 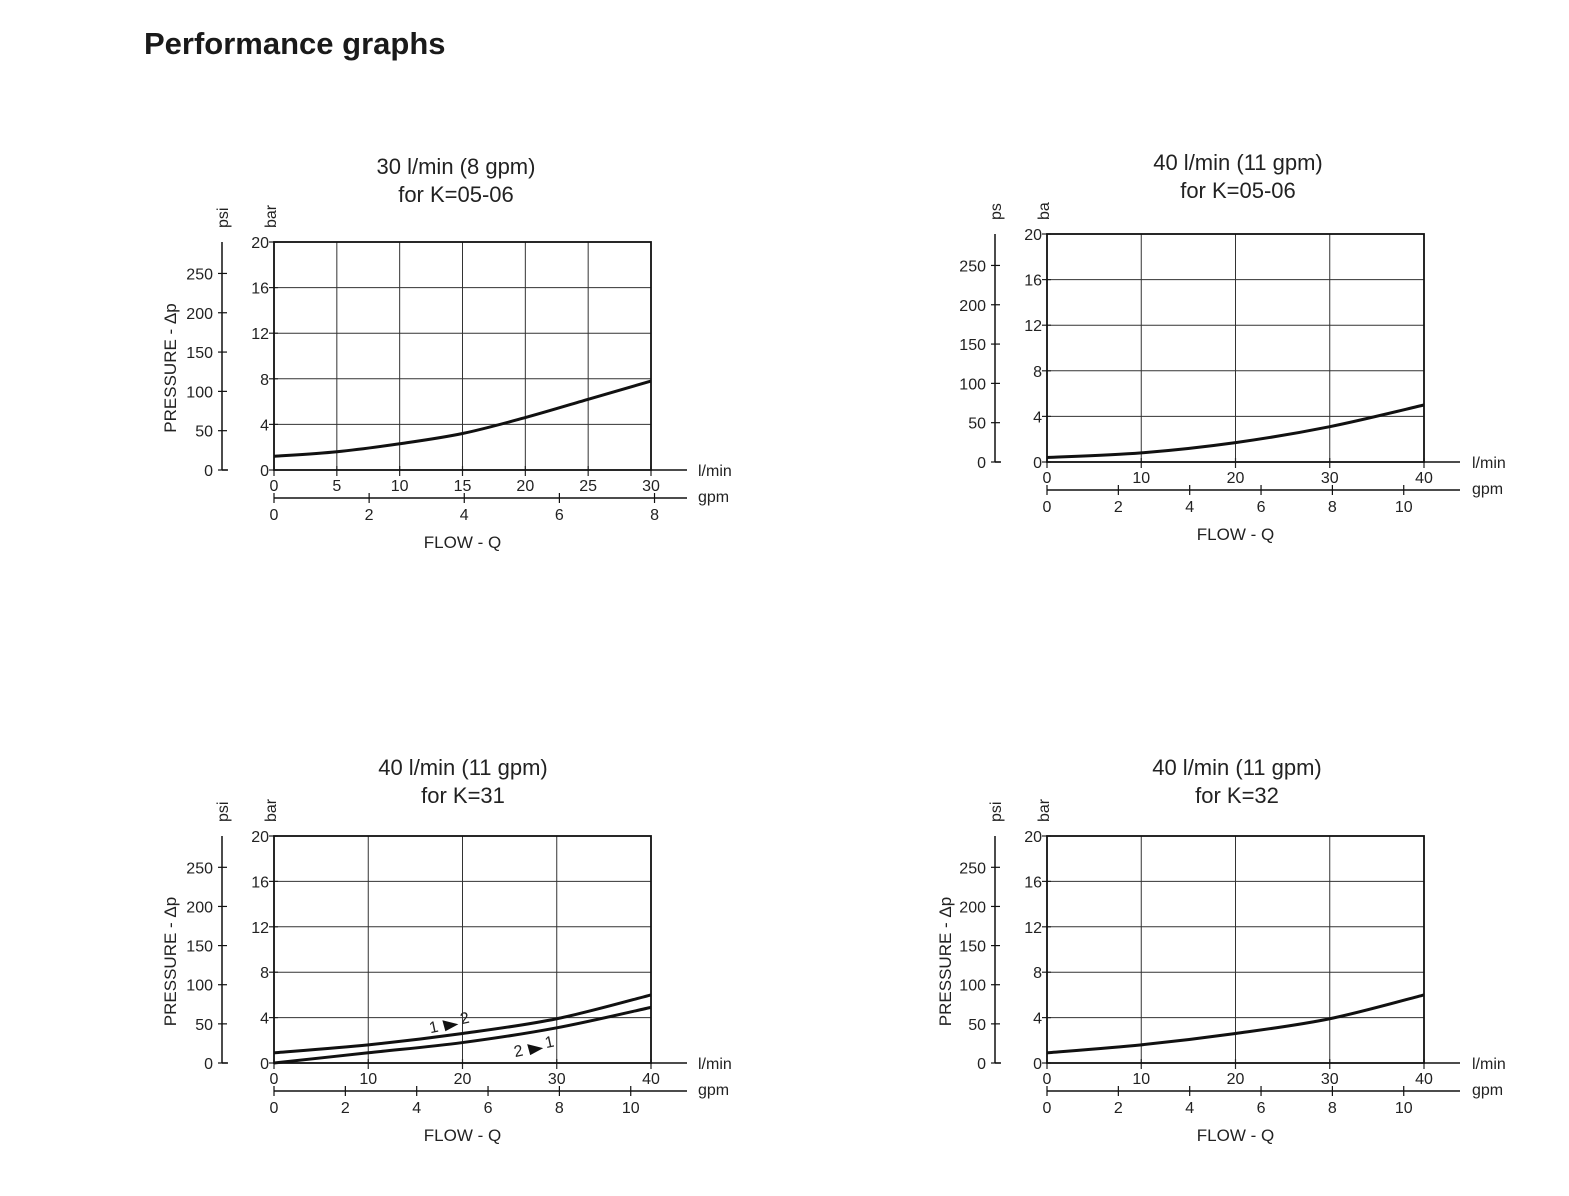 I want to click on annotation-arrow, so click(x=535, y=1050).